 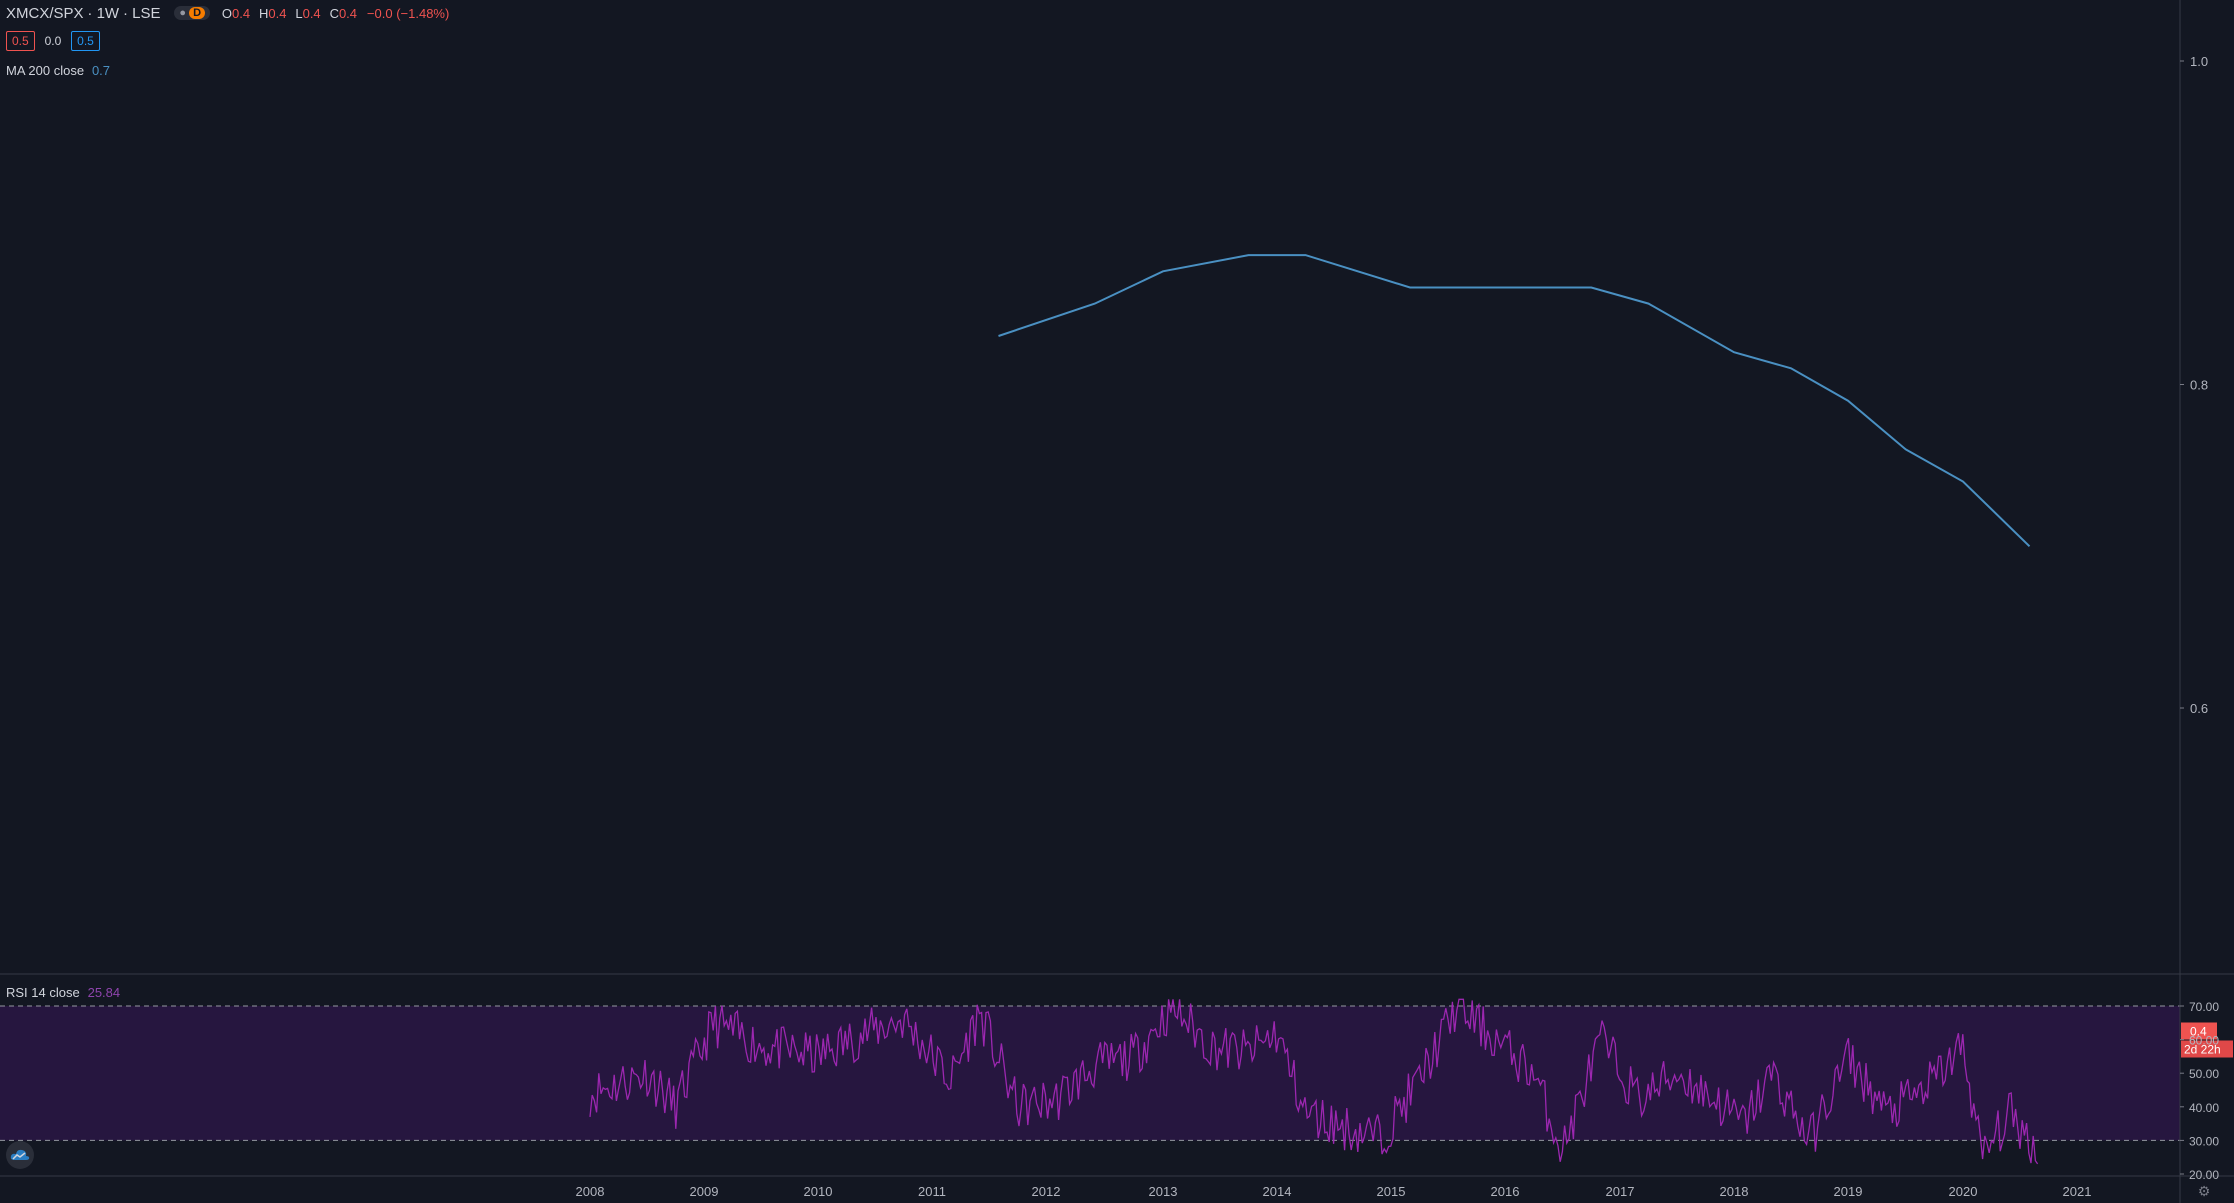 I want to click on price-tick-label: 1.0, so click(x=2199, y=61).